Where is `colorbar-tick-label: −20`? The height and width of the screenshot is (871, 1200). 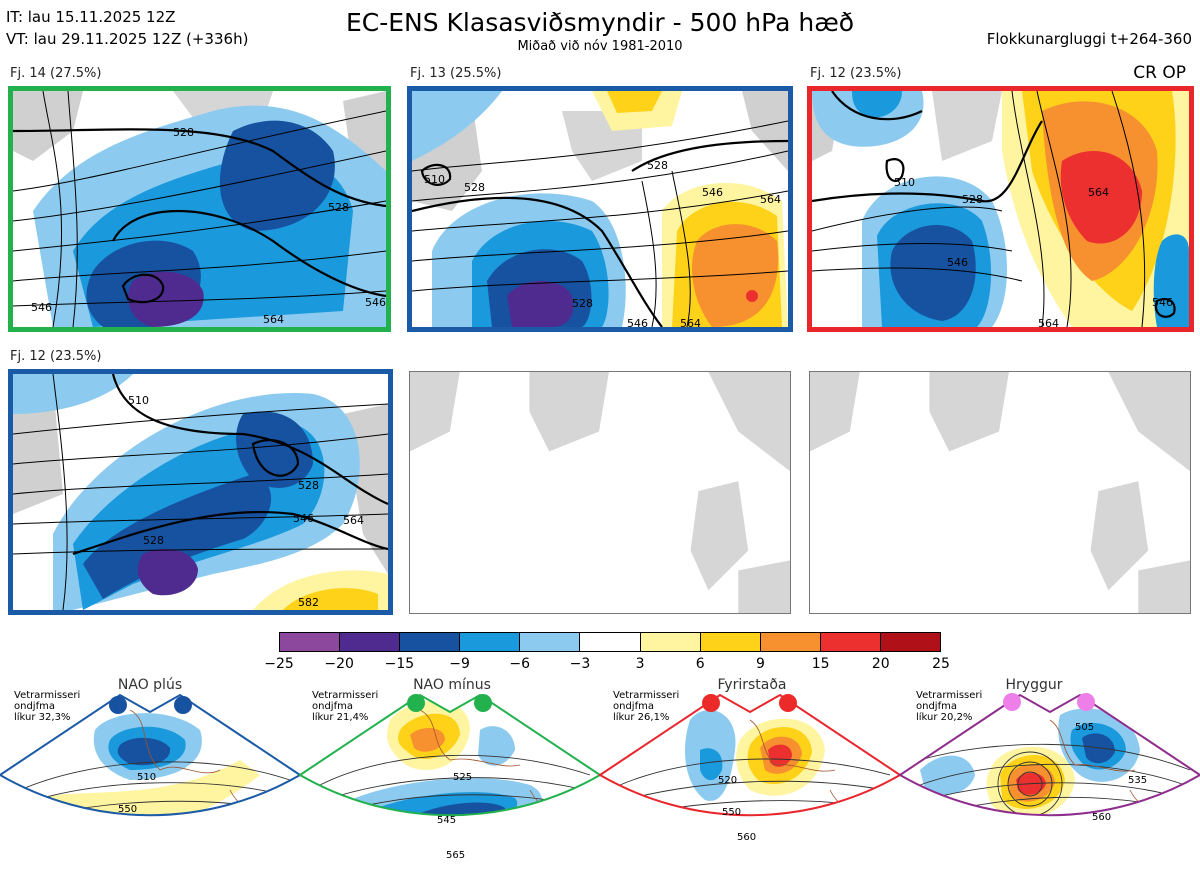
colorbar-tick-label: −20 is located at coordinates (339, 664).